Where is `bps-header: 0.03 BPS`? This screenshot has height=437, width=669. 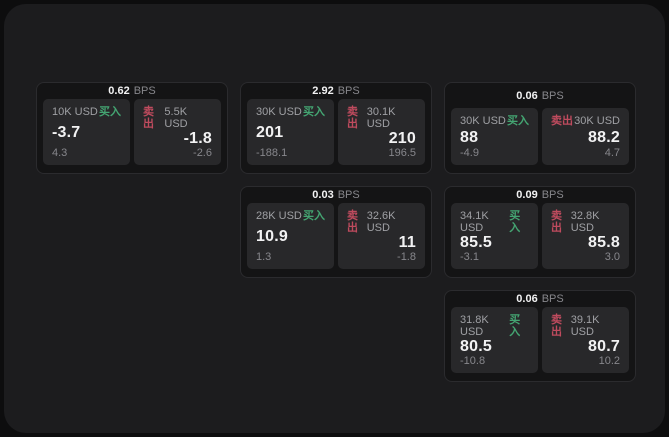
bps-header: 0.03 BPS is located at coordinates (336, 195).